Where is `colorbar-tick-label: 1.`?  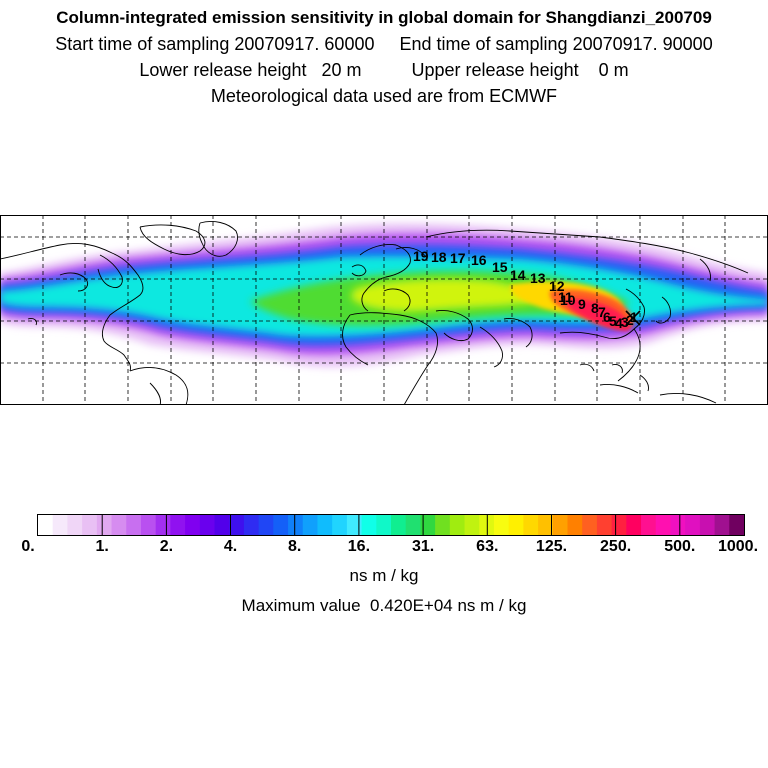
colorbar-tick-label: 1. is located at coordinates (102, 546).